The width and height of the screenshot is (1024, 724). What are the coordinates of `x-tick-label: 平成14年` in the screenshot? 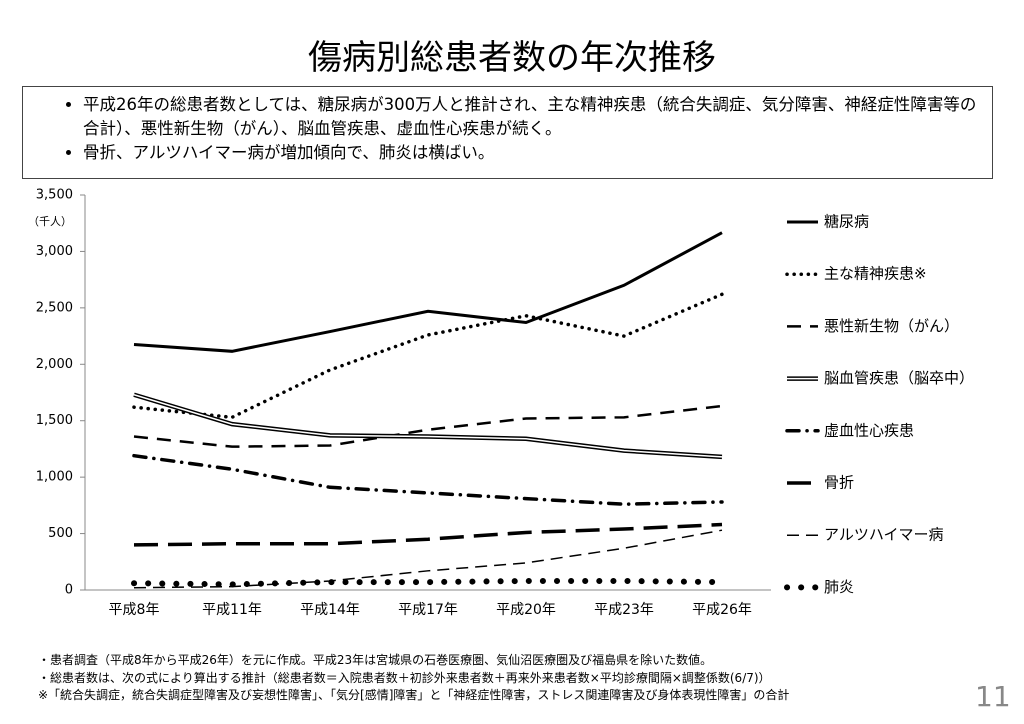 It's located at (330, 610).